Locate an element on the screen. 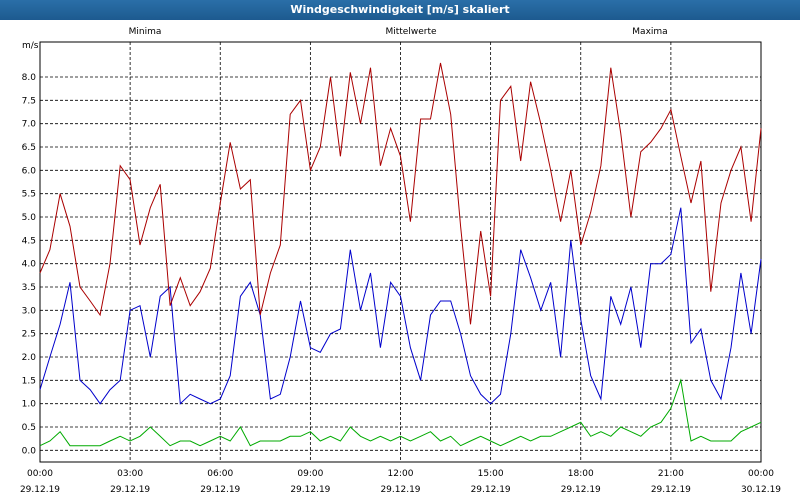 This screenshot has height=500, width=800. y-tick-label: 1.5 is located at coordinates (29, 381).